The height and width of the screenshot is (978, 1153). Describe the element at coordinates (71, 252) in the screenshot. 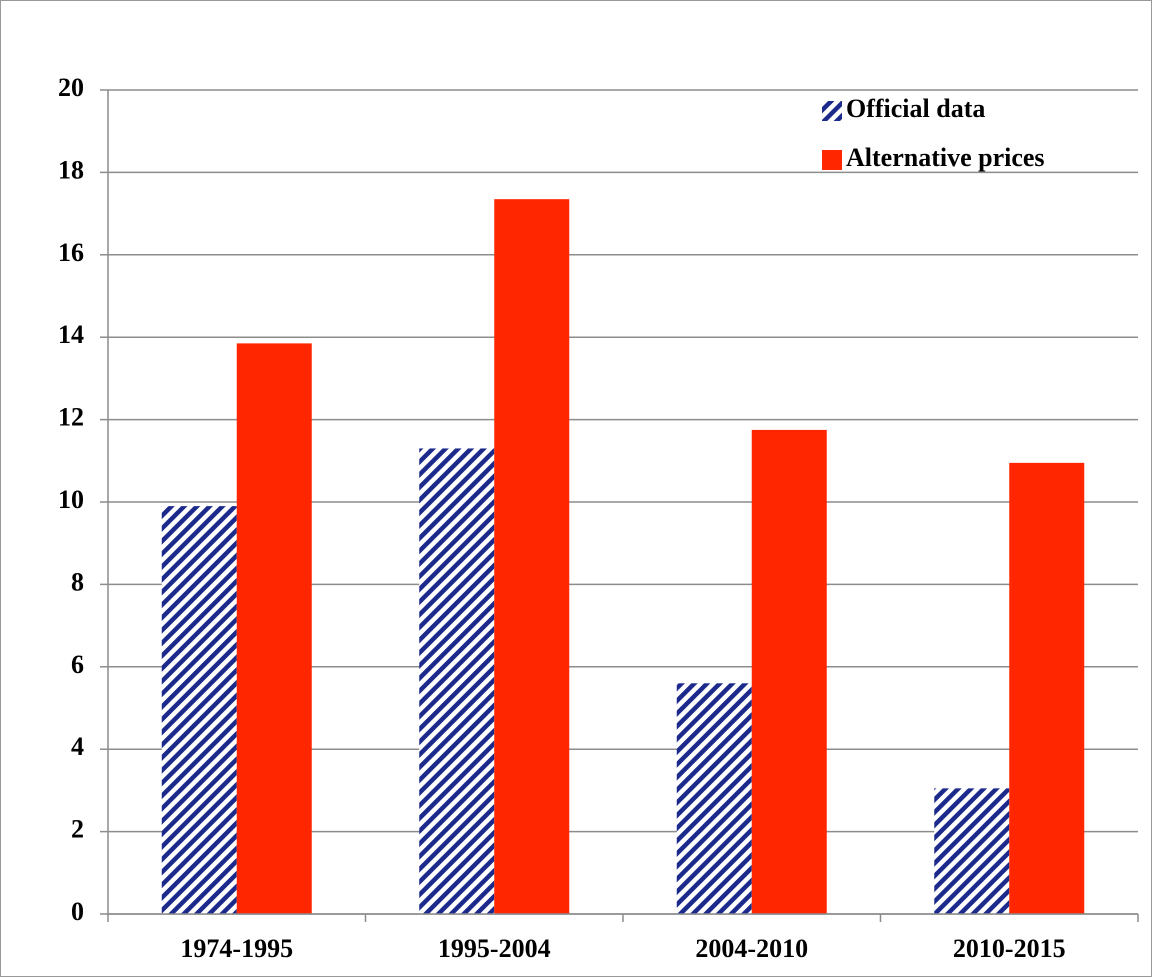

I see `y-tick-label: 16` at that location.